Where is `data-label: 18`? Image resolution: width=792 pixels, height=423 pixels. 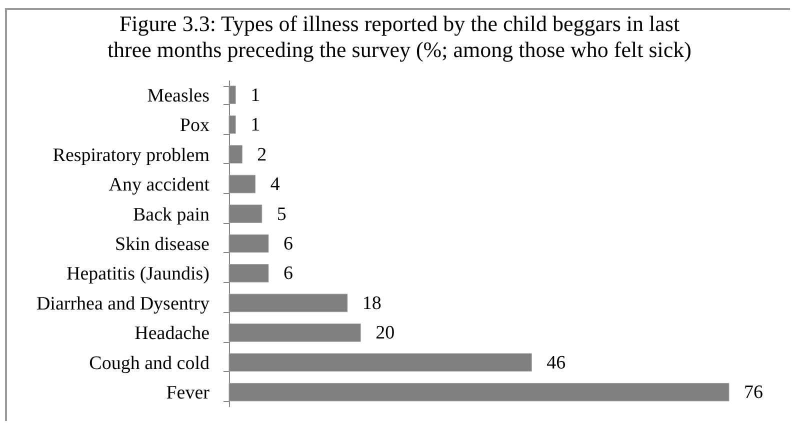
data-label: 18 is located at coordinates (372, 303).